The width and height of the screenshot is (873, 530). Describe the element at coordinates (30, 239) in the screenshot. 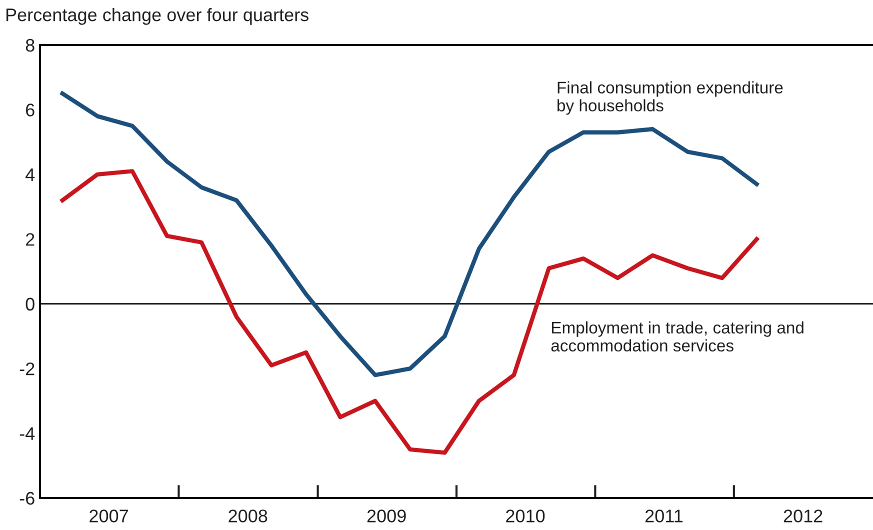

I see `y-tick-label: 2` at that location.